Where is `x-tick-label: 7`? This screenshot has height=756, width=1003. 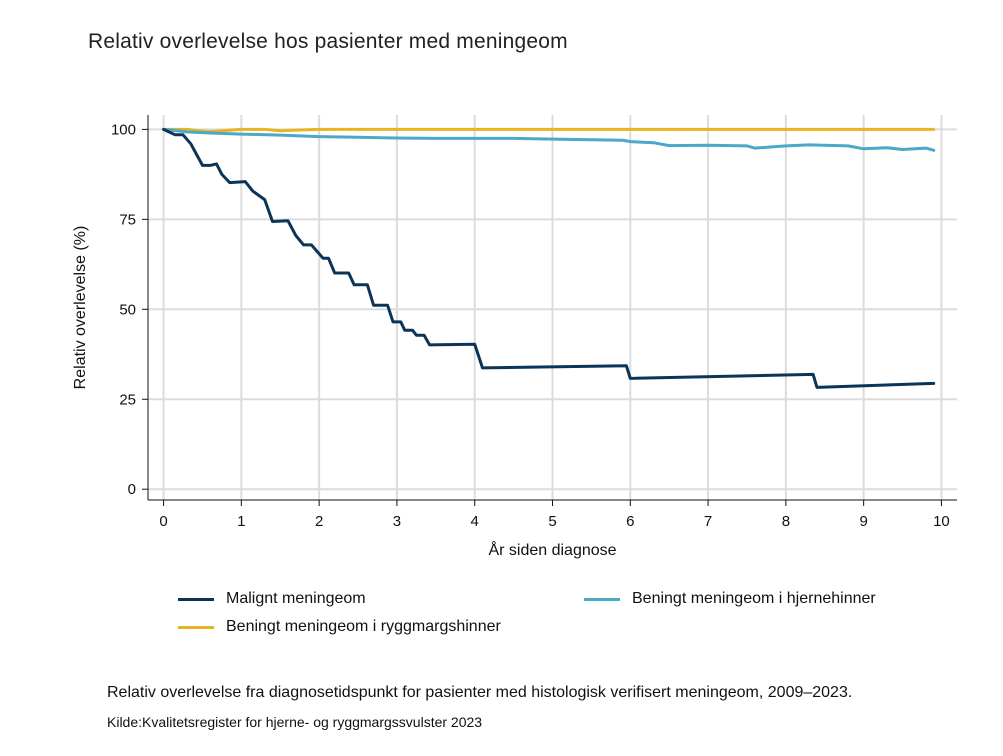 x-tick-label: 7 is located at coordinates (708, 521).